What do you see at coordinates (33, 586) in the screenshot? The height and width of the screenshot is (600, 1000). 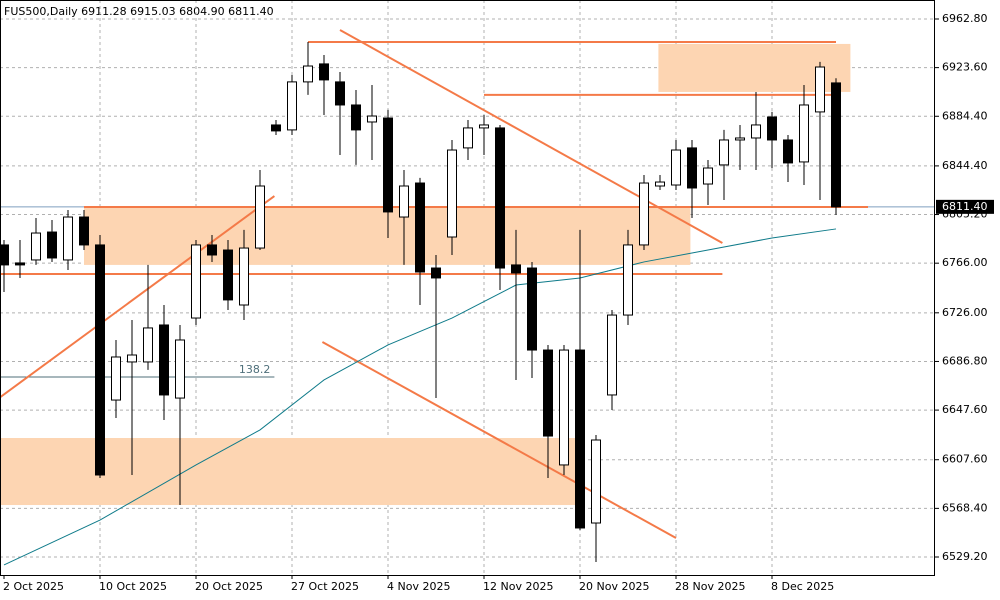 I see `x-tick-label: 2 Oct 2025` at bounding box center [33, 586].